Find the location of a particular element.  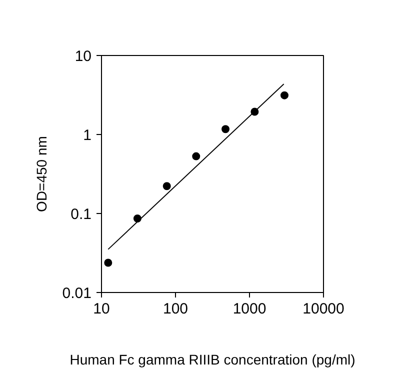

x-tick-label: 10000 is located at coordinates (323, 309).